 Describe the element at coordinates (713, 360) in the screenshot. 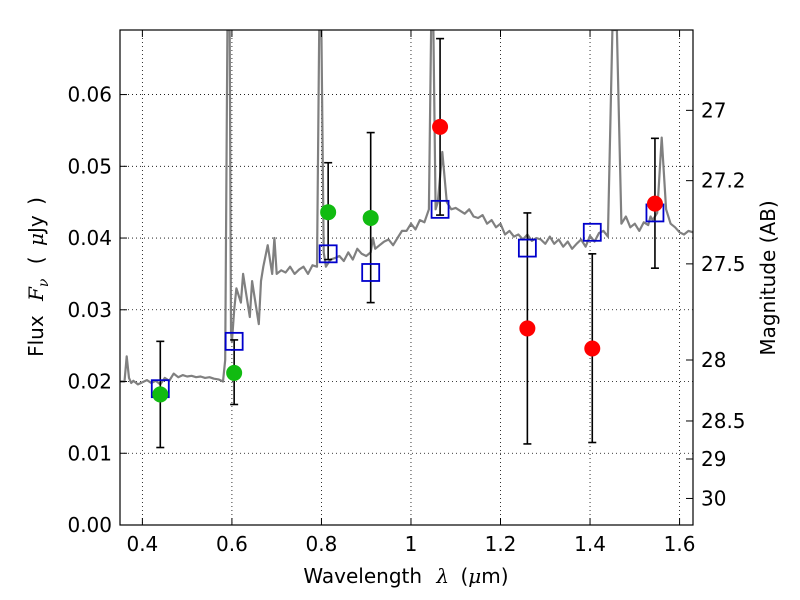

I see `y2-tick-label: 28` at that location.